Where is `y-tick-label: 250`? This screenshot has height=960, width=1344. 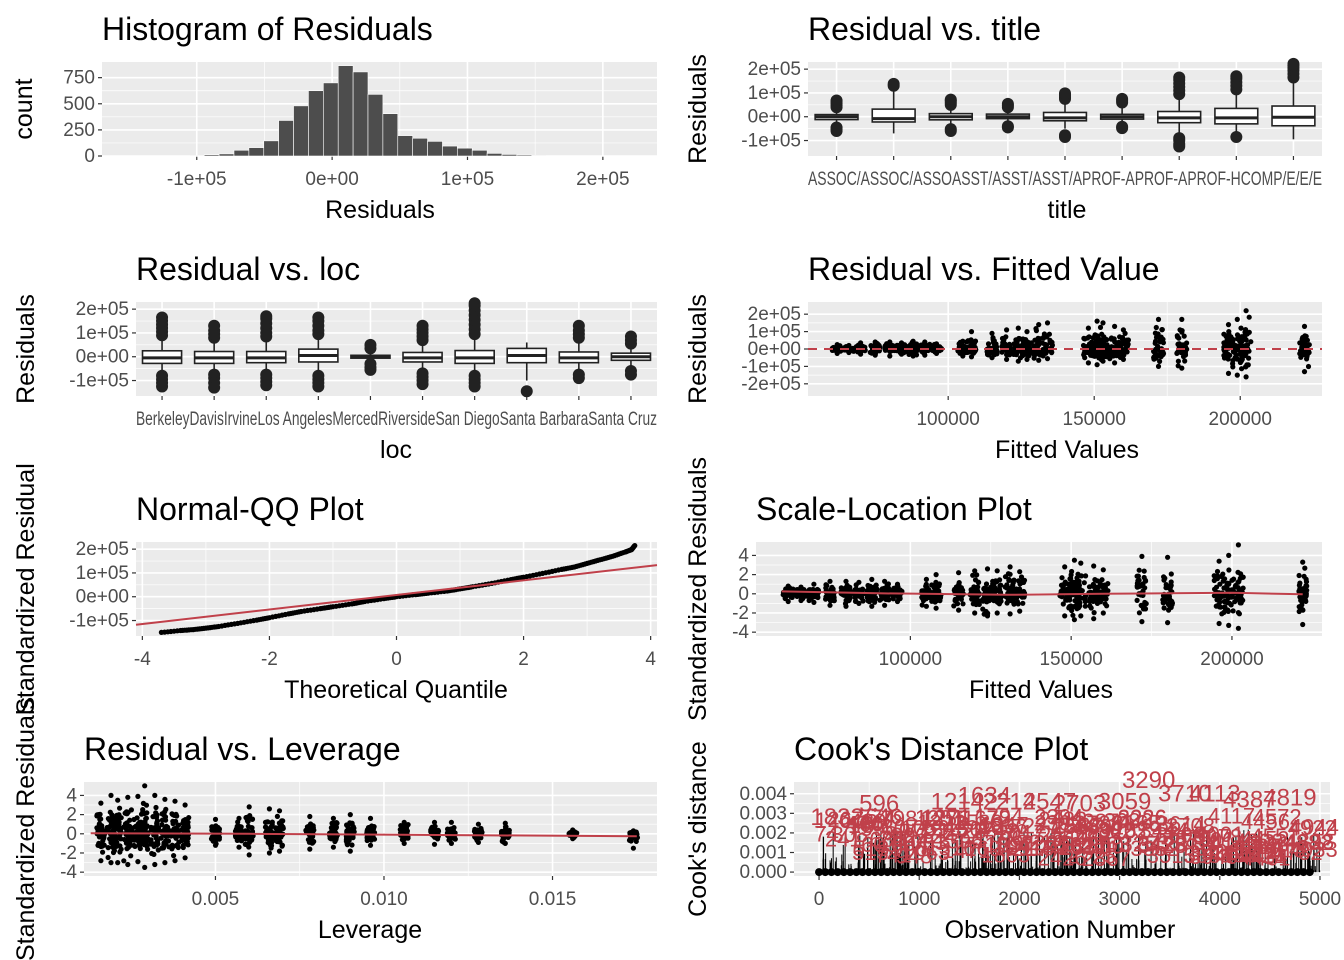 y-tick-label: 250 is located at coordinates (79, 130).